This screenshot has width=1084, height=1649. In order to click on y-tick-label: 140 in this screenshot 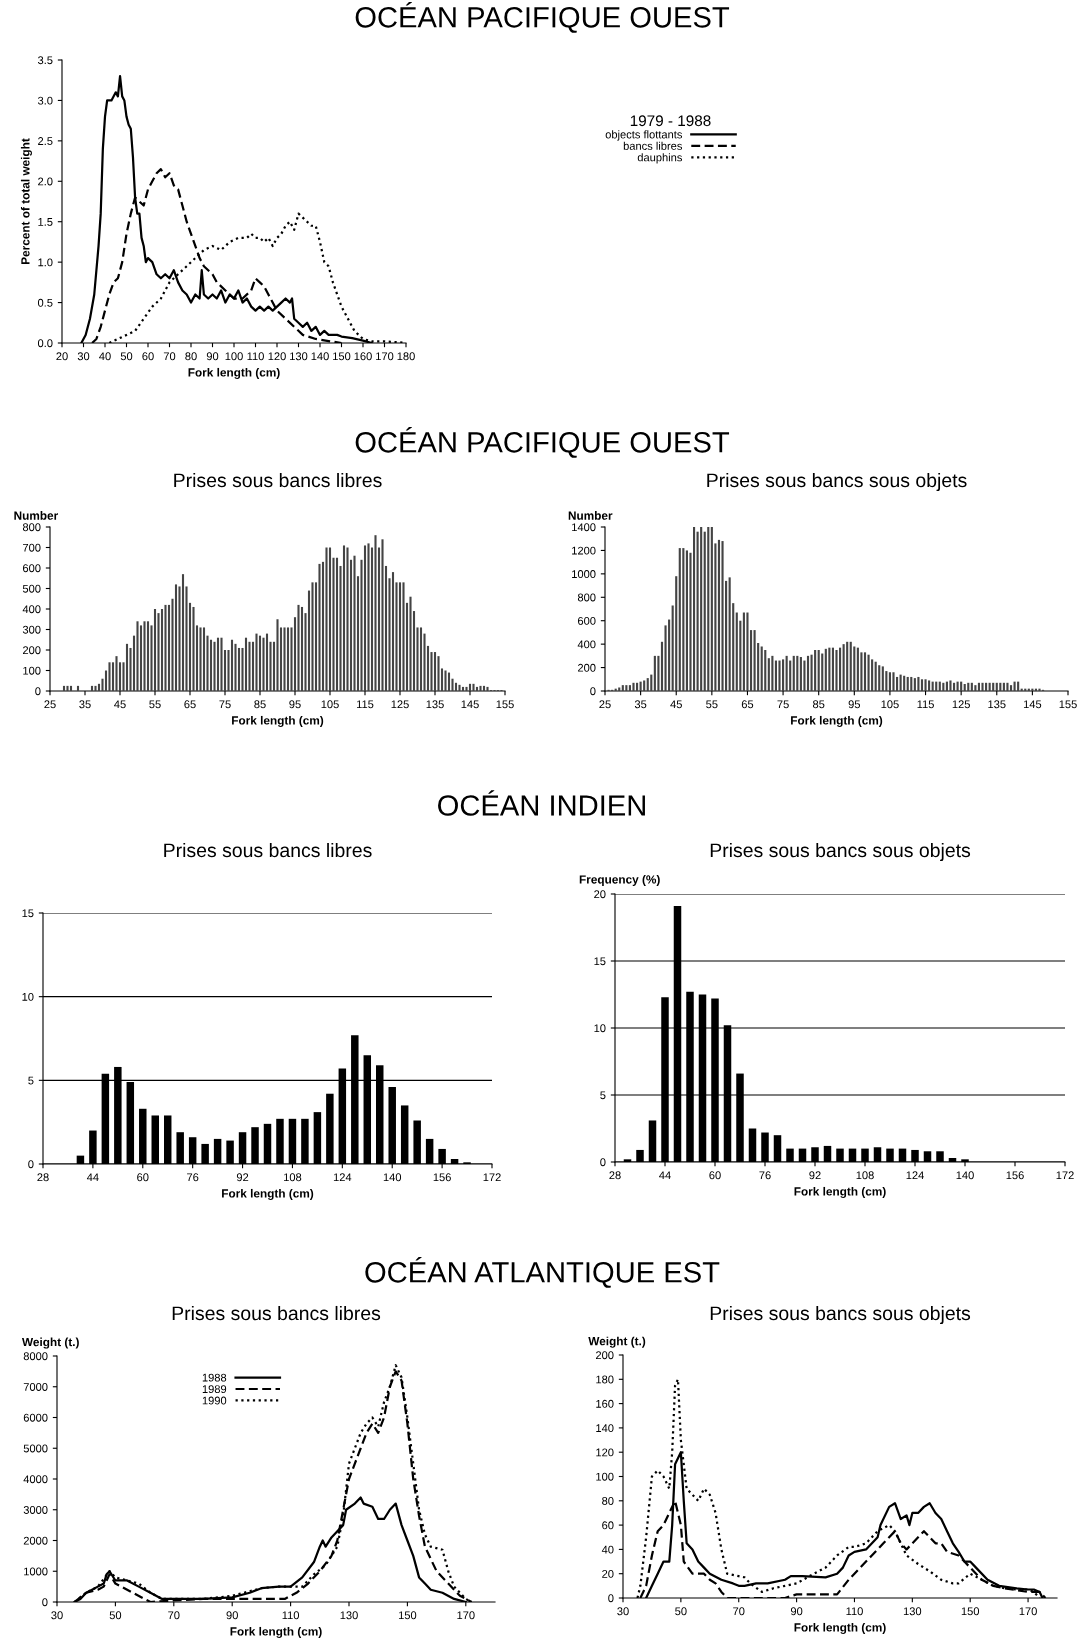, I will do `click(605, 1428)`.